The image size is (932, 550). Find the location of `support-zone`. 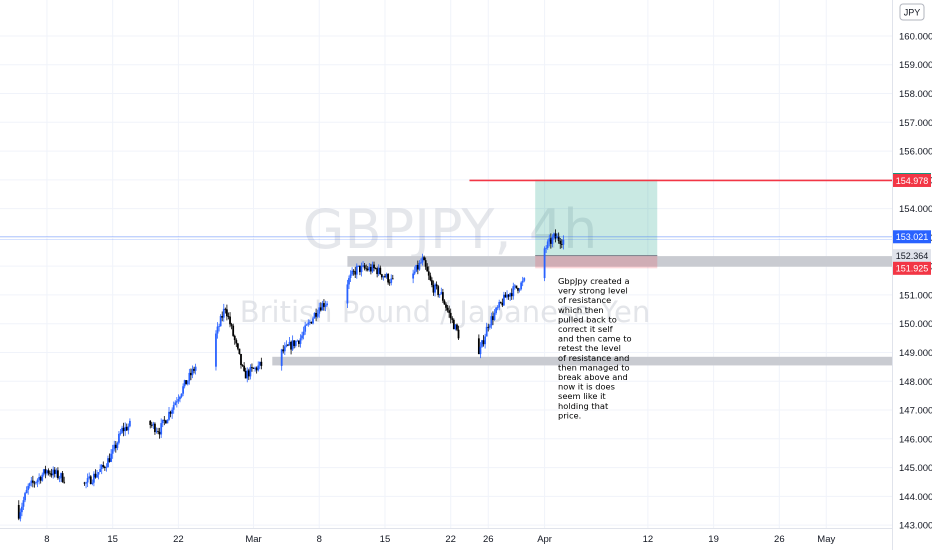

support-zone is located at coordinates (582, 361).